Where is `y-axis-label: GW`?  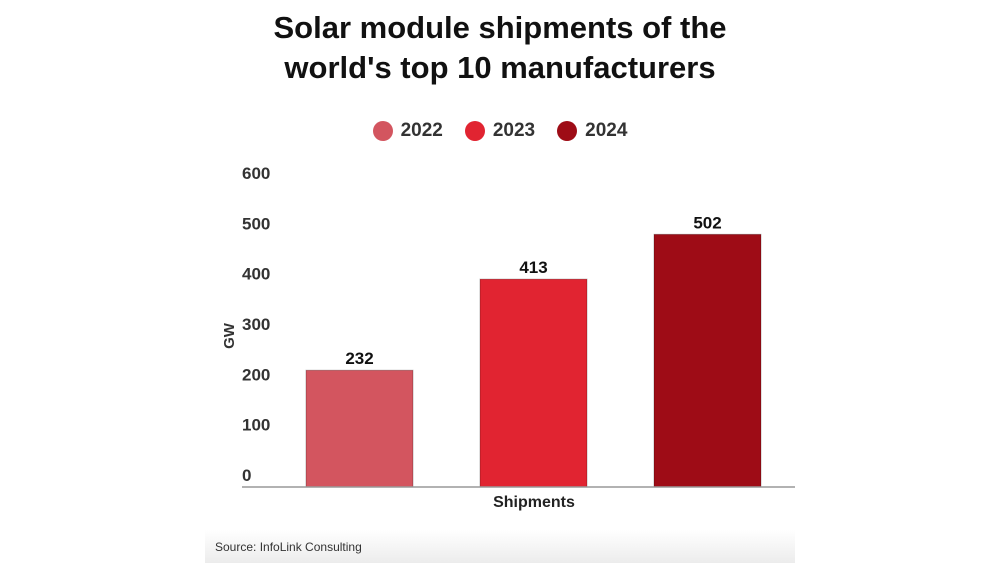
y-axis-label: GW is located at coordinates (229, 335).